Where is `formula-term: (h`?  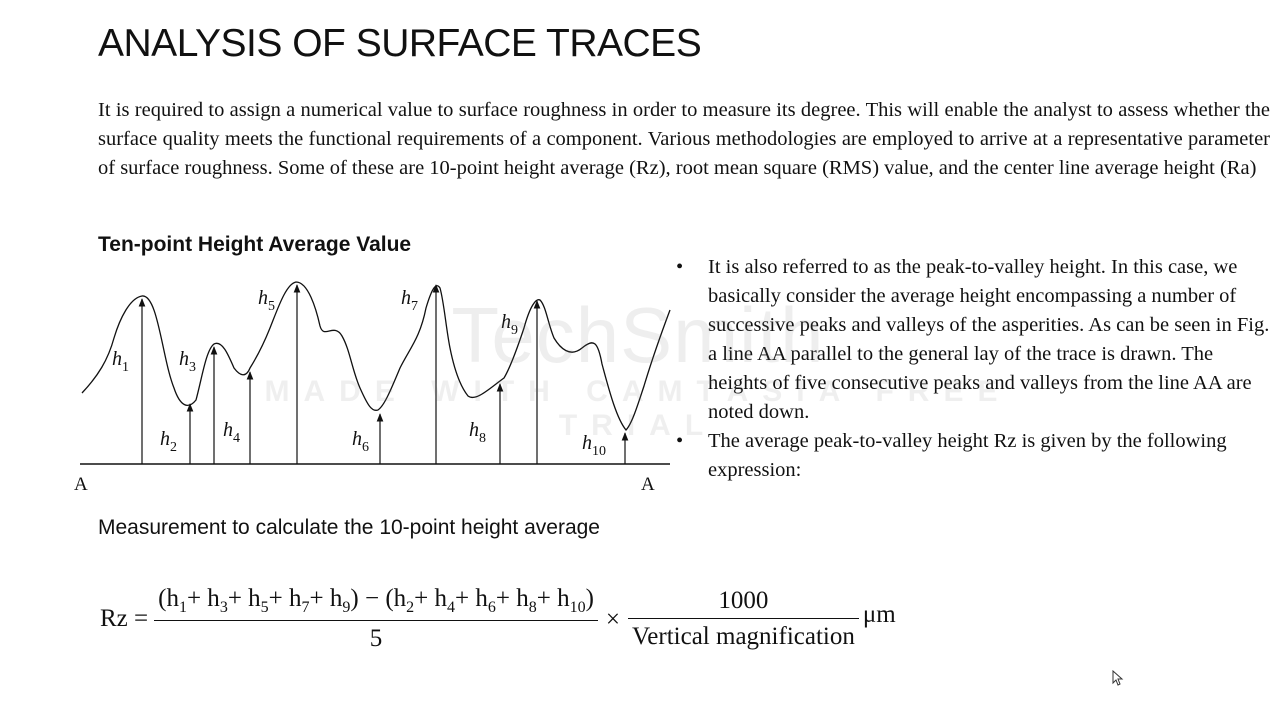
formula-term: (h is located at coordinates (168, 598).